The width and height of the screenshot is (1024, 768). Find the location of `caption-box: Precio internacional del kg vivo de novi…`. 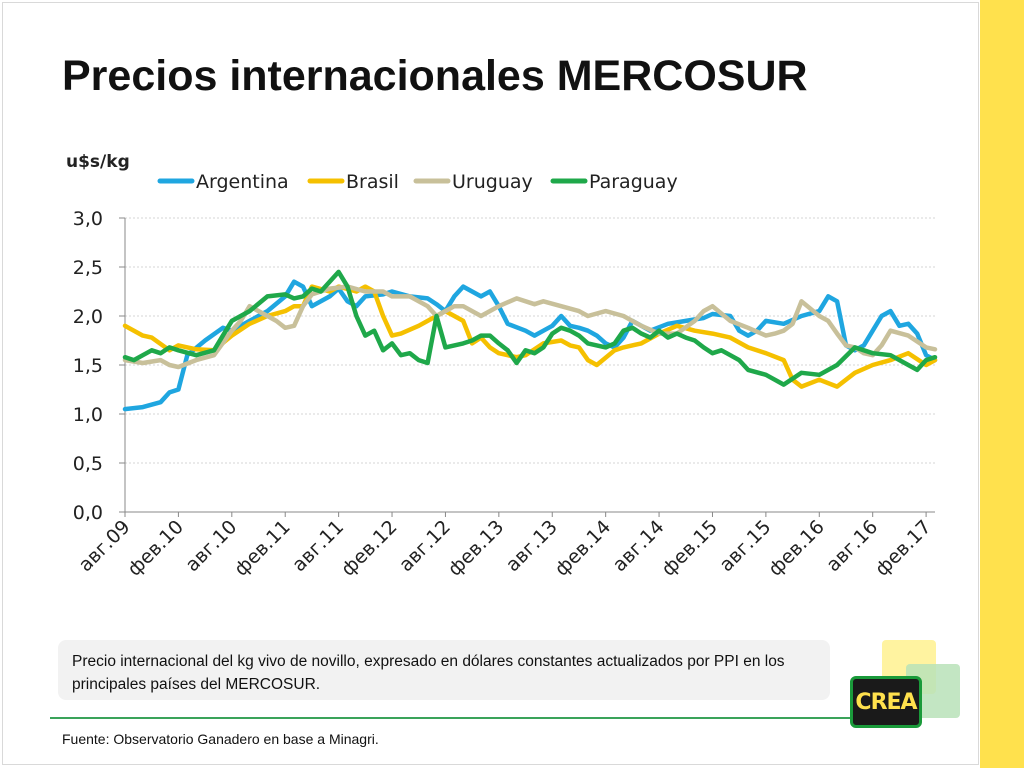

caption-box: Precio internacional del kg vivo de novi… is located at coordinates (444, 670).